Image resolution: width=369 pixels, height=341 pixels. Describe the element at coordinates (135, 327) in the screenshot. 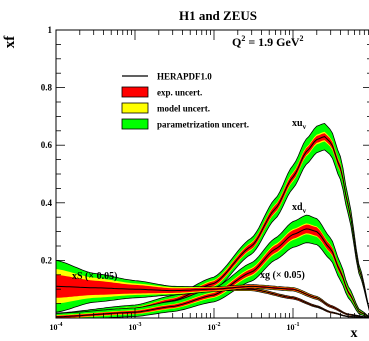

I see `x-tick-label: 10⁻³` at that location.